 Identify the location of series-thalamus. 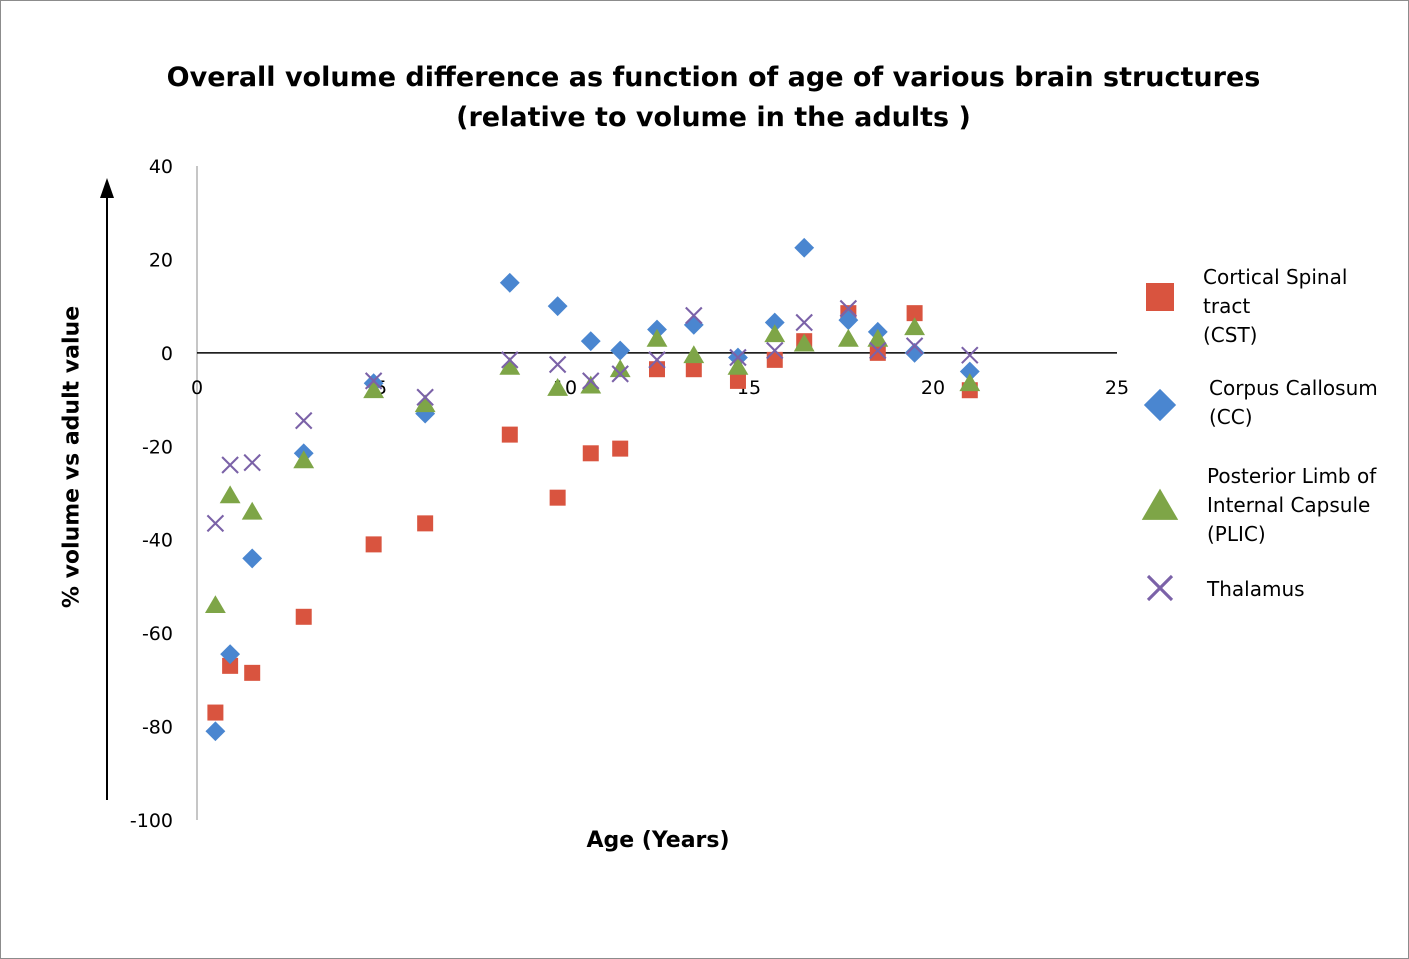
(592, 416).